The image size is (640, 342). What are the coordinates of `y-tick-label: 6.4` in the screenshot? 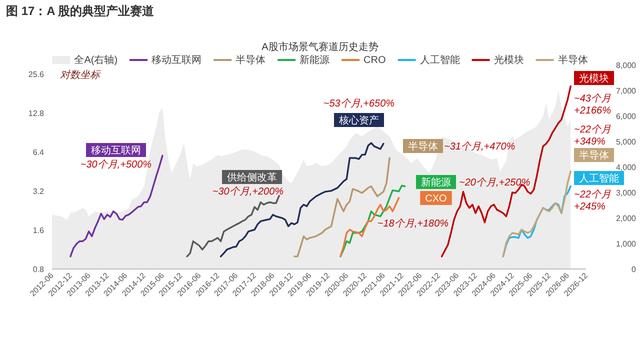 It's located at (38, 152).